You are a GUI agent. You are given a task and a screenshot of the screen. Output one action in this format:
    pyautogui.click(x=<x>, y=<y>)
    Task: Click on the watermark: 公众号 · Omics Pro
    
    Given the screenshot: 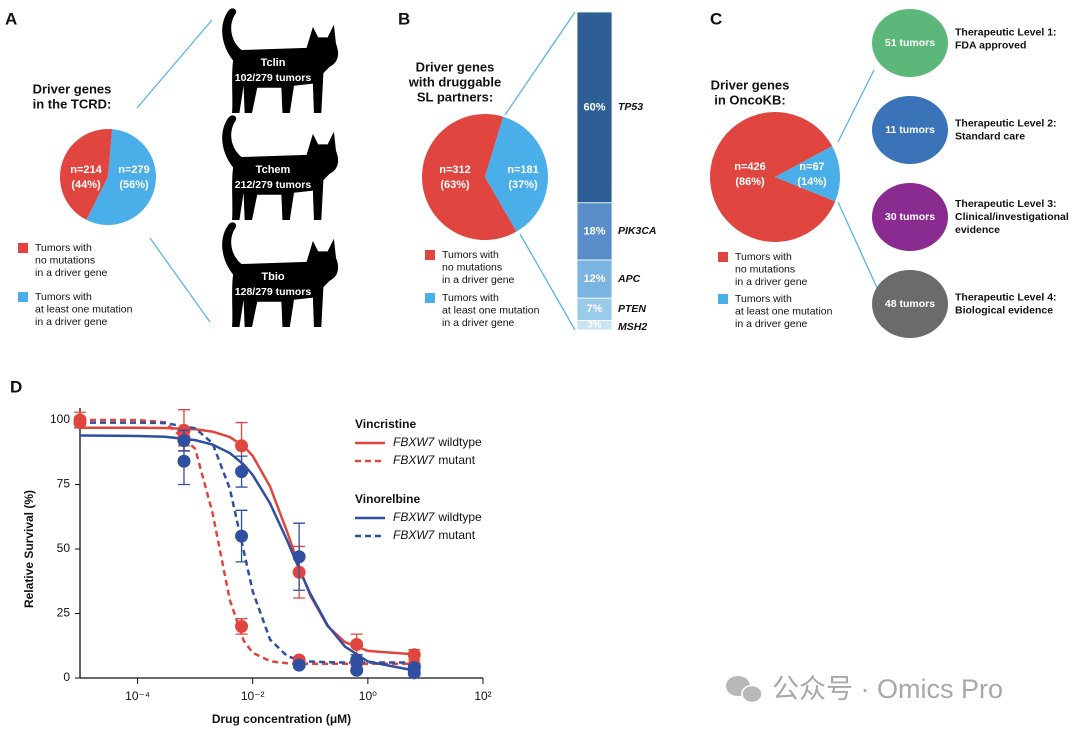 What is the action you would take?
    pyautogui.click(x=887, y=689)
    